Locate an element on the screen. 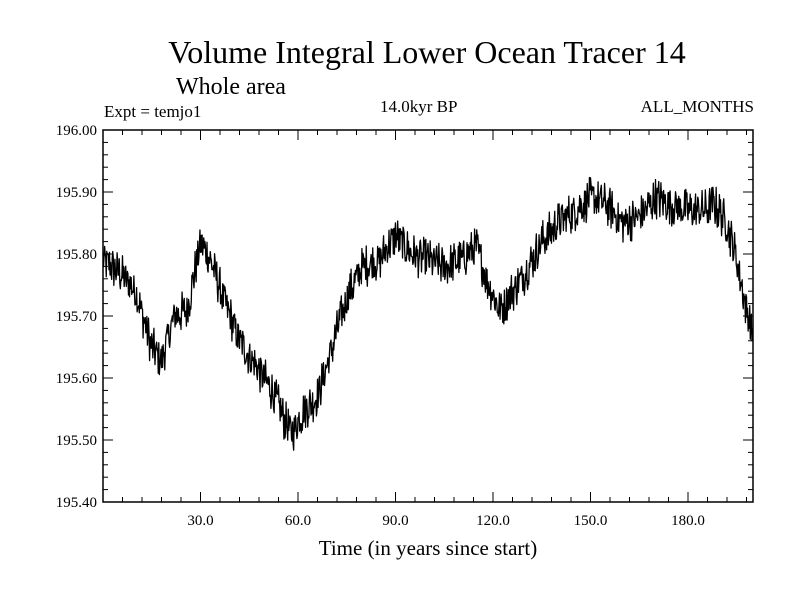 Image resolution: width=800 pixels, height=600 pixels. y-tick-label: 195.70 is located at coordinates (76, 317).